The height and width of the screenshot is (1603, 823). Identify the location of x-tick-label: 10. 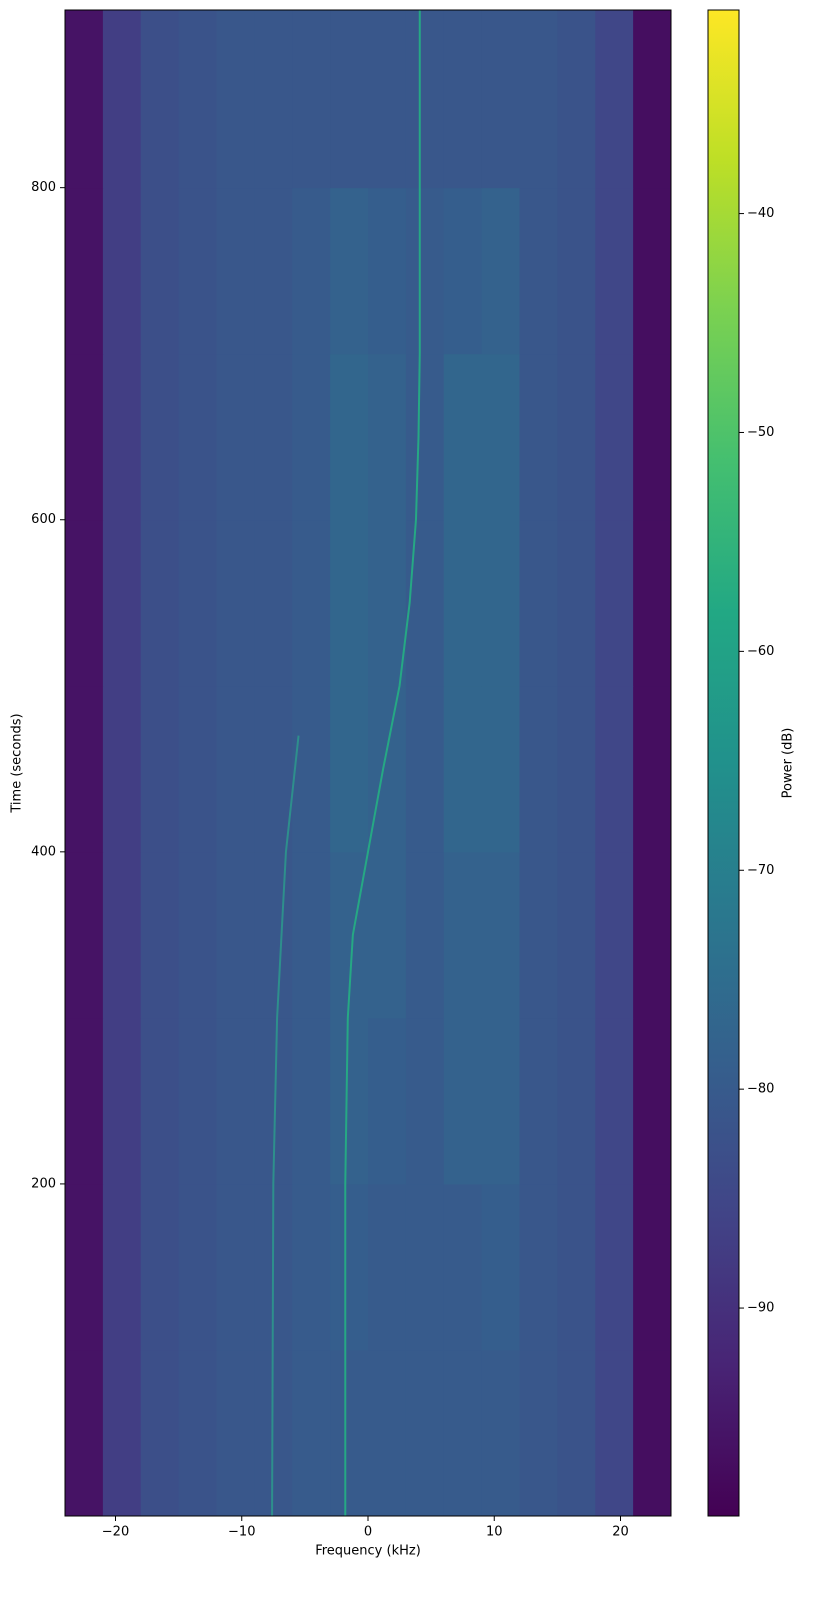
(494, 1532).